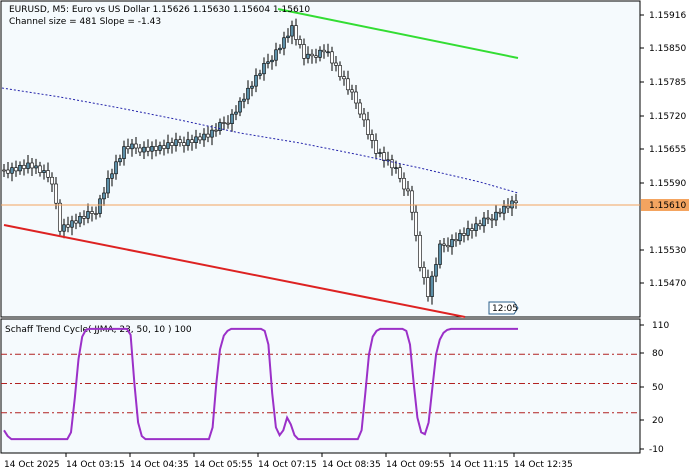  Describe the element at coordinates (287, 465) in the screenshot. I see `time-label: 14 Oct 07:15` at that location.